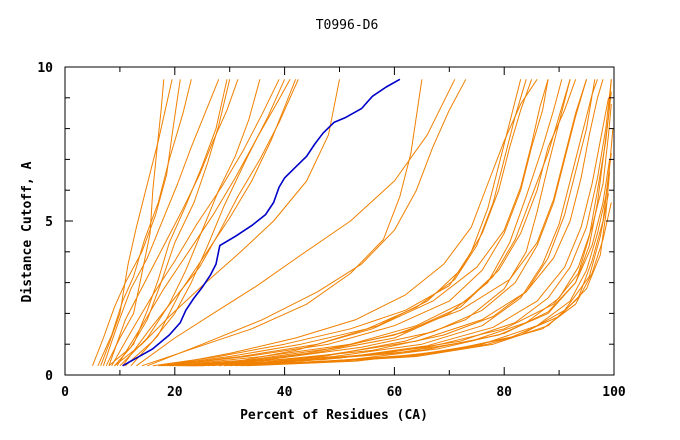 This screenshot has height=440, width=680. Describe the element at coordinates (49, 376) in the screenshot. I see `y-tick-label: 0` at that location.